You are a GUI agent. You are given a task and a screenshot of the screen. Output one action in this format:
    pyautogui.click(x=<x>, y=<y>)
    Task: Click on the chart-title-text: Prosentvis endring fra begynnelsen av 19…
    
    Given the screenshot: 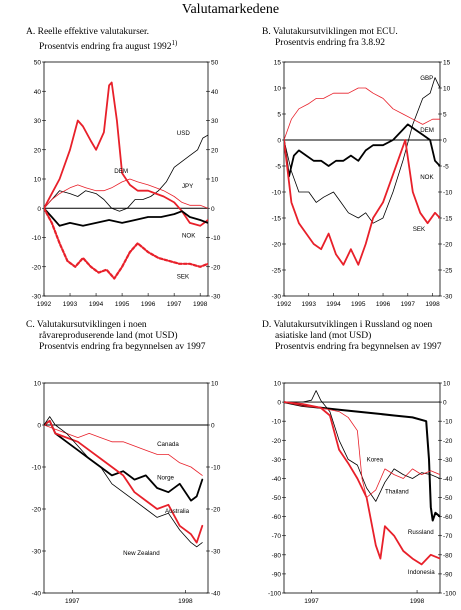 What is the action you would take?
    pyautogui.click(x=358, y=347)
    